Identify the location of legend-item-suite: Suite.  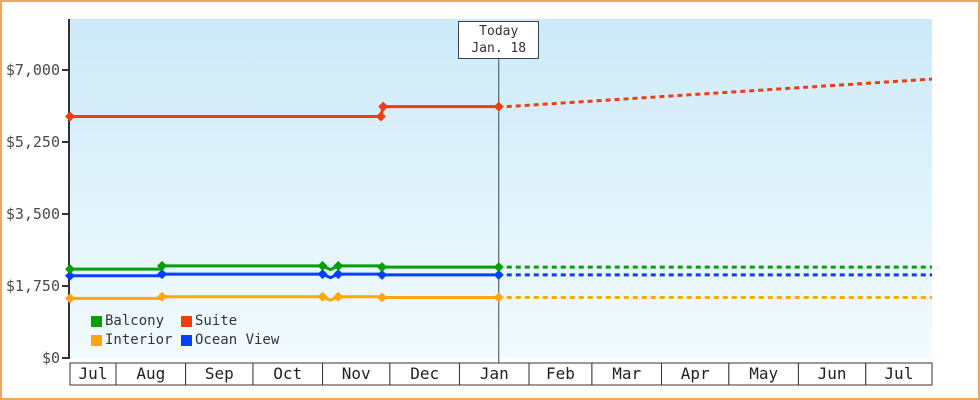
(230, 321).